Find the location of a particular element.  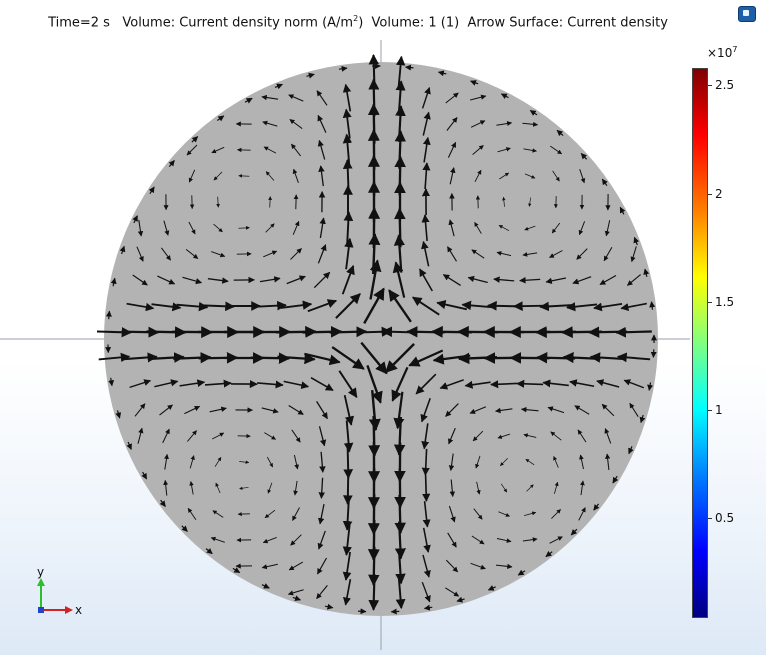

colorbar-tick-label: 2.5 is located at coordinates (725, 85).